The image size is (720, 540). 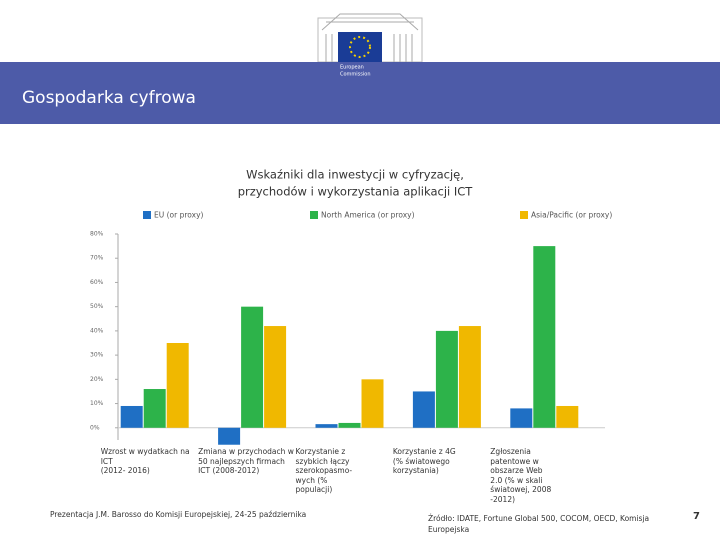 What do you see at coordinates (97, 355) in the screenshot?
I see `y-tick-label: 30%` at bounding box center [97, 355].